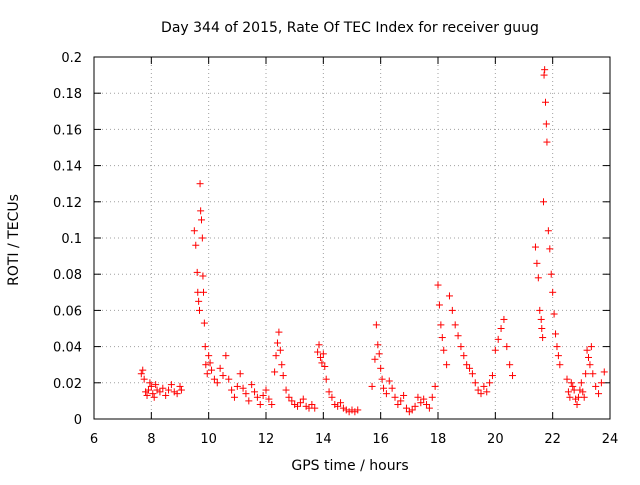  What do you see at coordinates (71, 58) in the screenshot?
I see `y-tick-label: 0.2` at bounding box center [71, 58].